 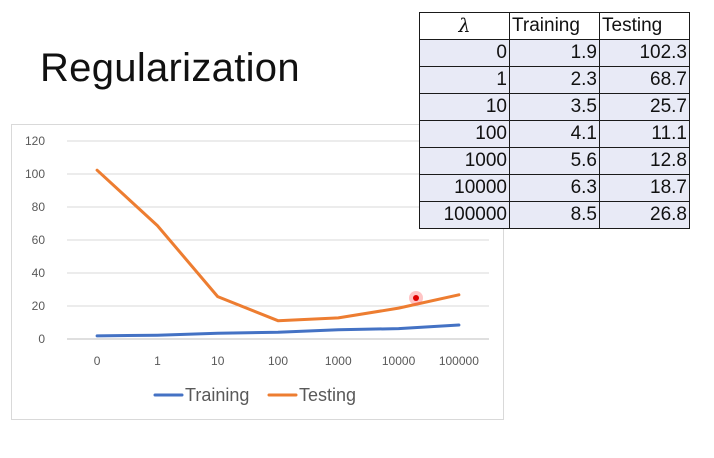 I want to click on table-cell-training: 3.5, so click(x=554, y=107).